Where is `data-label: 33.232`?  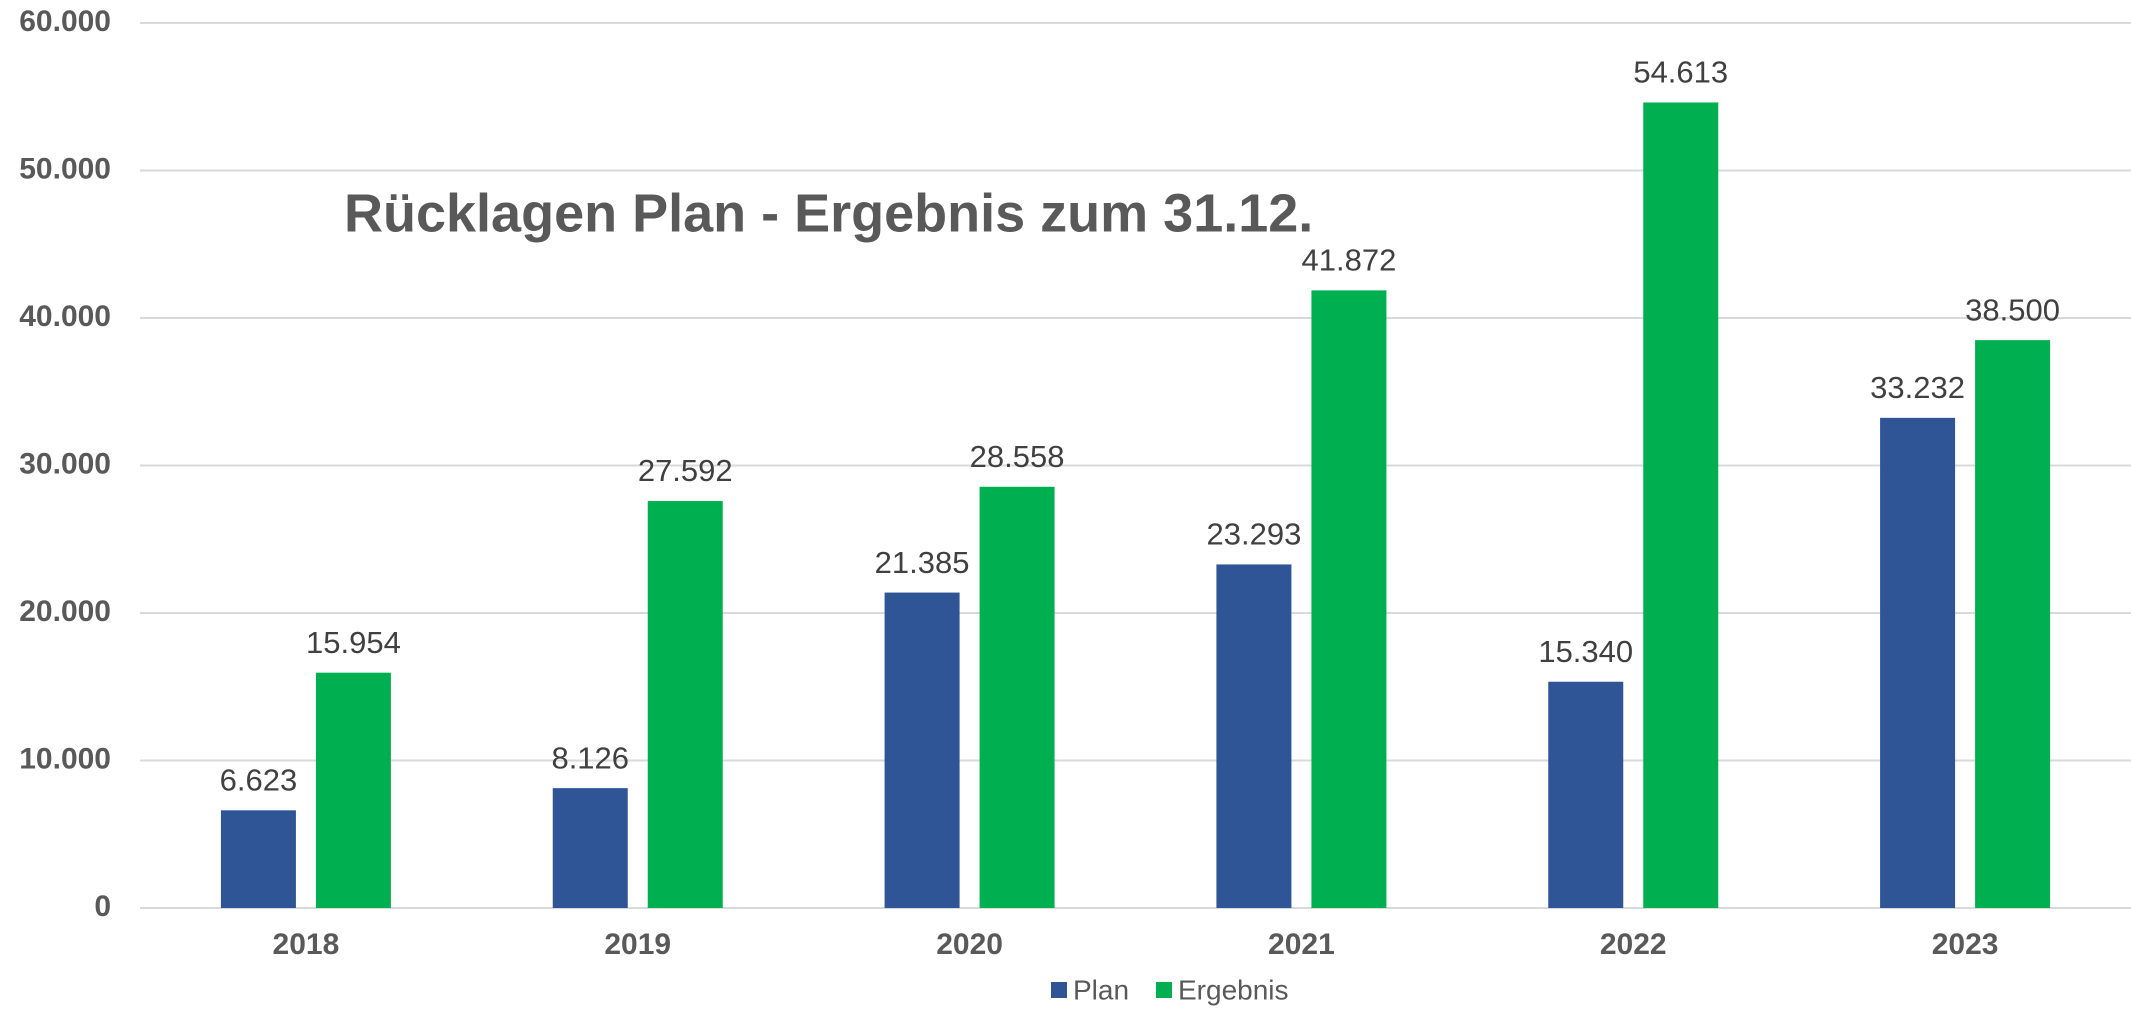
data-label: 33.232 is located at coordinates (1917, 387).